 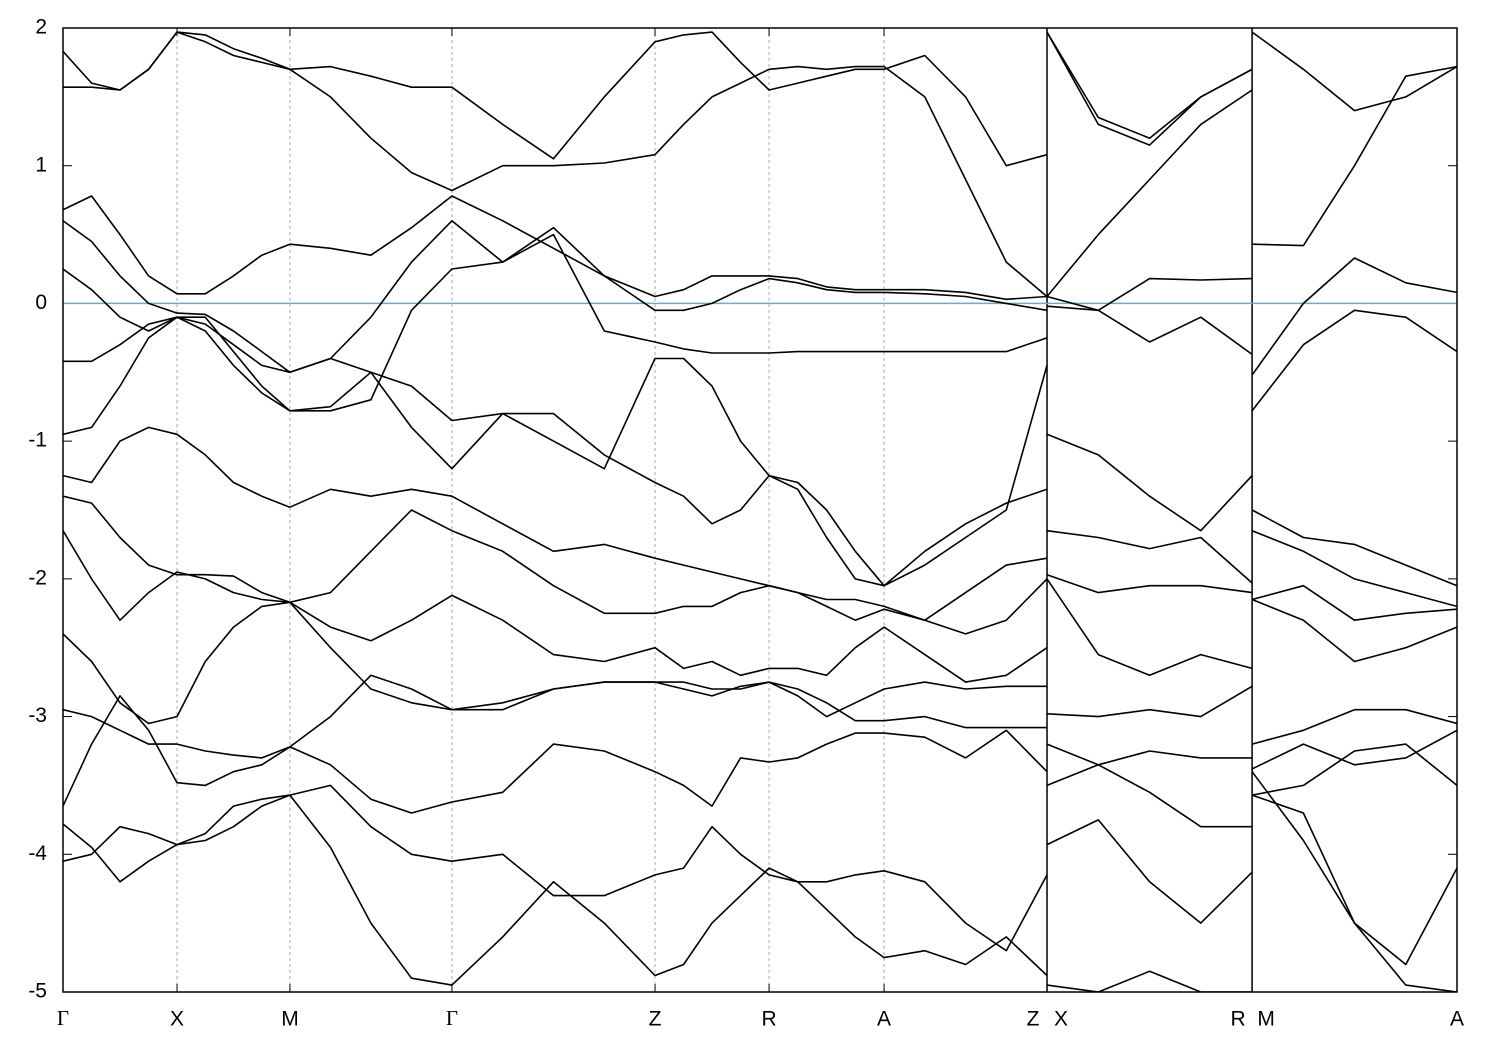 What do you see at coordinates (41, 27) in the screenshot?
I see `y-tick-label: 2` at bounding box center [41, 27].